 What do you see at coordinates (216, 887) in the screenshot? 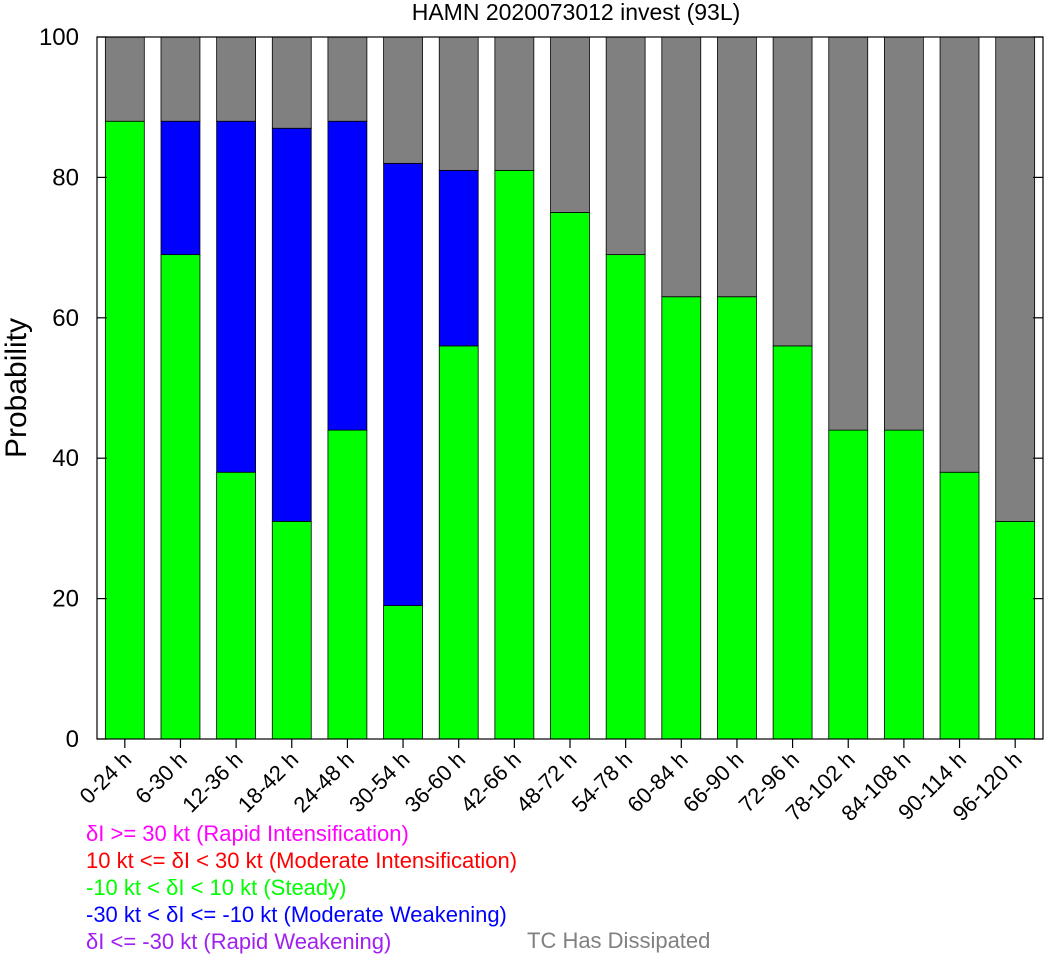
I see `legend-steady: -10 kt < δI < 10 kt (Steady)` at bounding box center [216, 887].